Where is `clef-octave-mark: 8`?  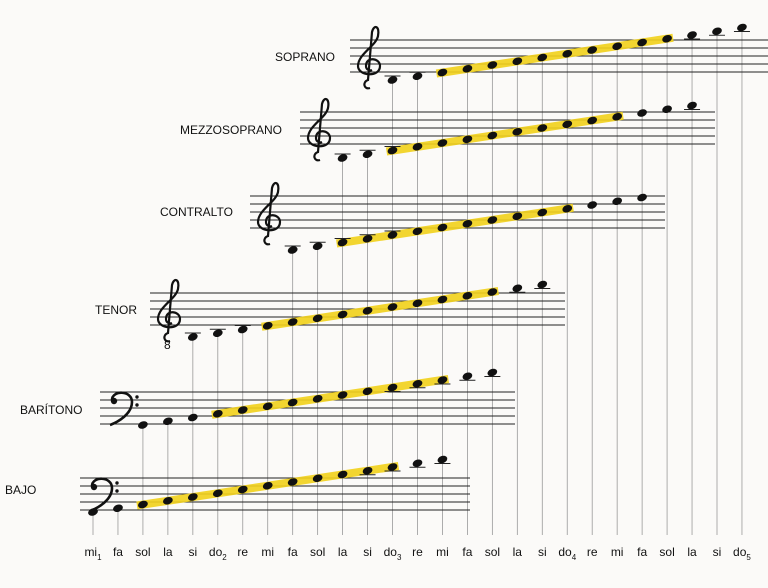
clef-octave-mark: 8 is located at coordinates (167, 345).